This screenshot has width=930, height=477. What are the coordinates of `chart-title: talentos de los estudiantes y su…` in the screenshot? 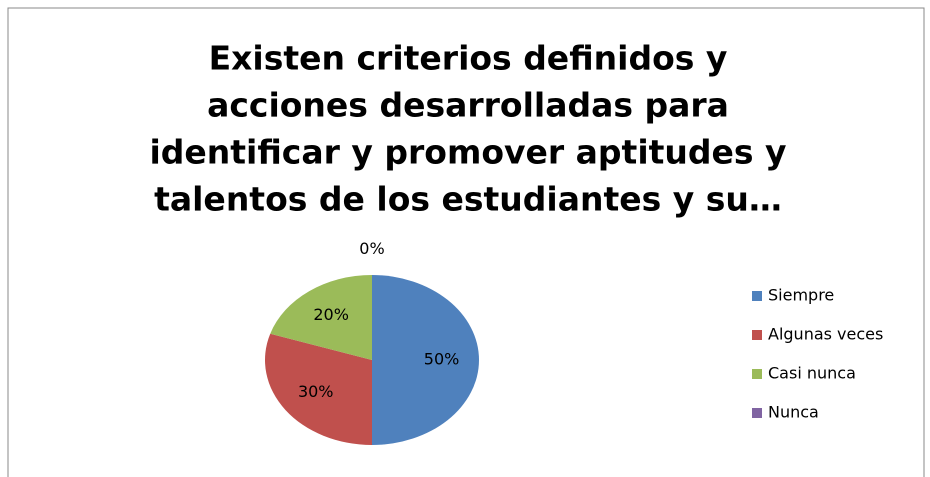 It's located at (468, 199).